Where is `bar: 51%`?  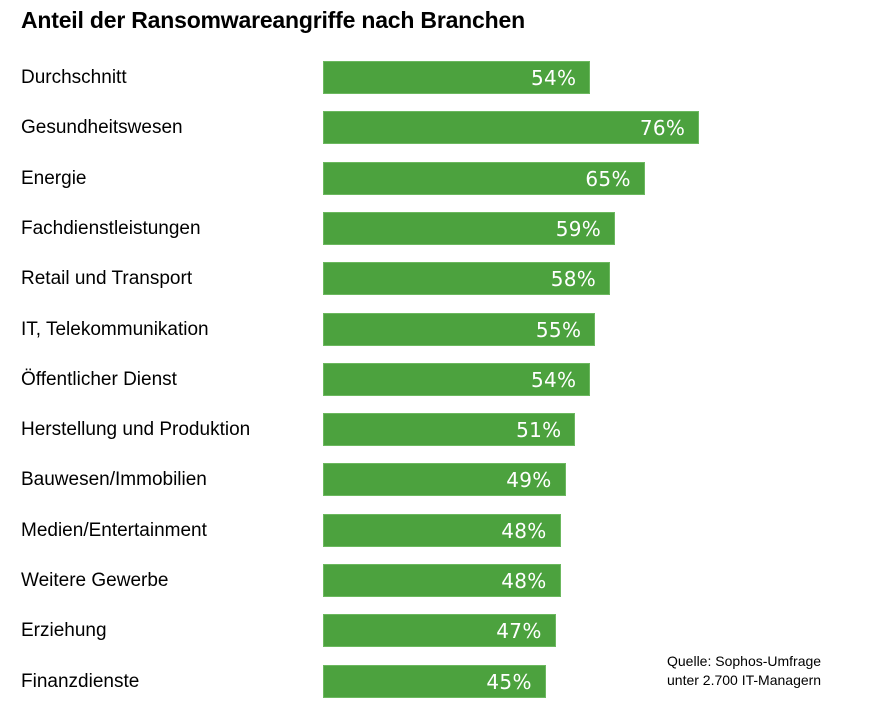
bar: 51% is located at coordinates (449, 430).